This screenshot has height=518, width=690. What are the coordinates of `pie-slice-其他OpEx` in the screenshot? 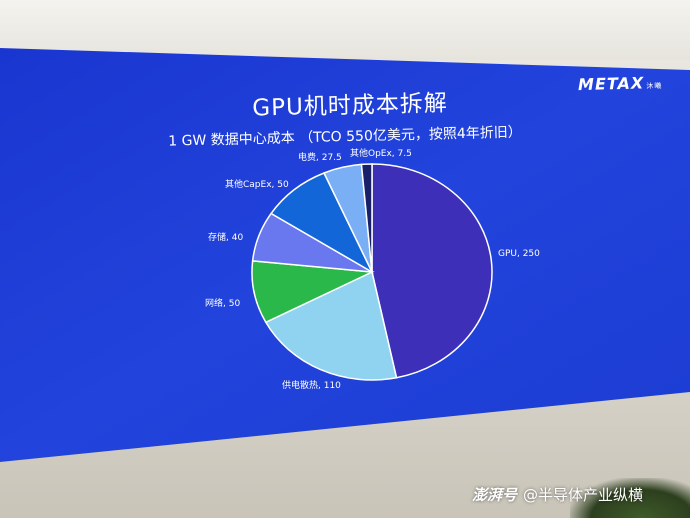 It's located at (366, 218).